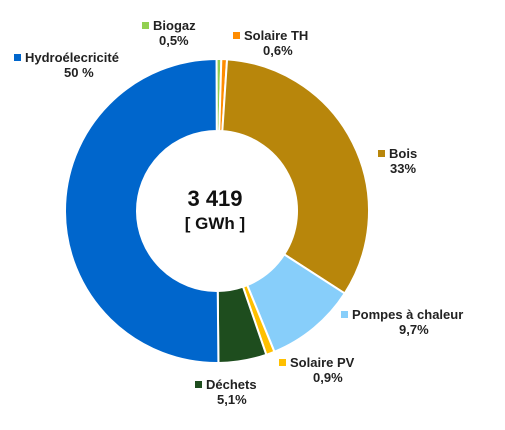 The width and height of the screenshot is (505, 430). What do you see at coordinates (403, 153) in the screenshot?
I see `bois-name: Bois` at bounding box center [403, 153].